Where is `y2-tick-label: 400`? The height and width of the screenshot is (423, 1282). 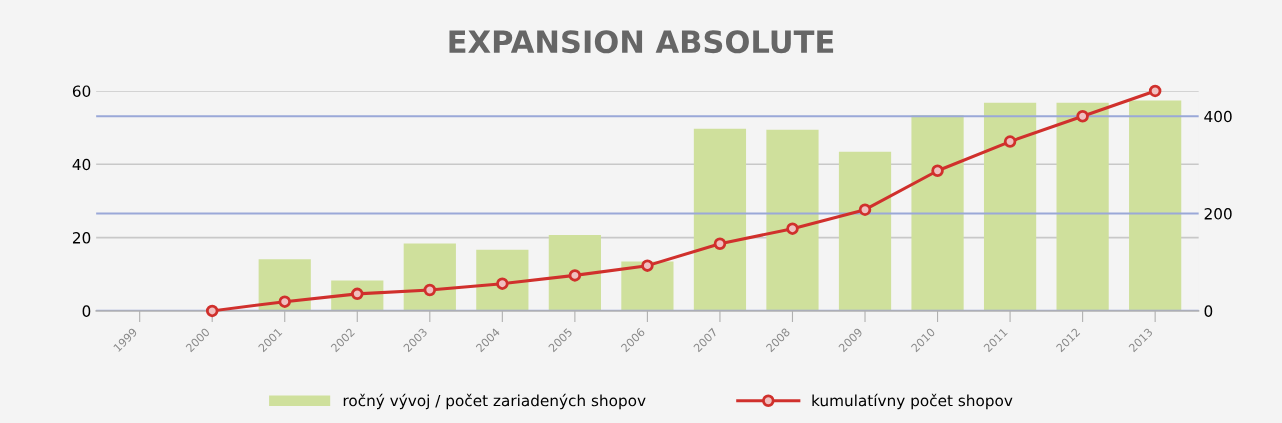
y2-tick-label: 400 is located at coordinates (1218, 116).